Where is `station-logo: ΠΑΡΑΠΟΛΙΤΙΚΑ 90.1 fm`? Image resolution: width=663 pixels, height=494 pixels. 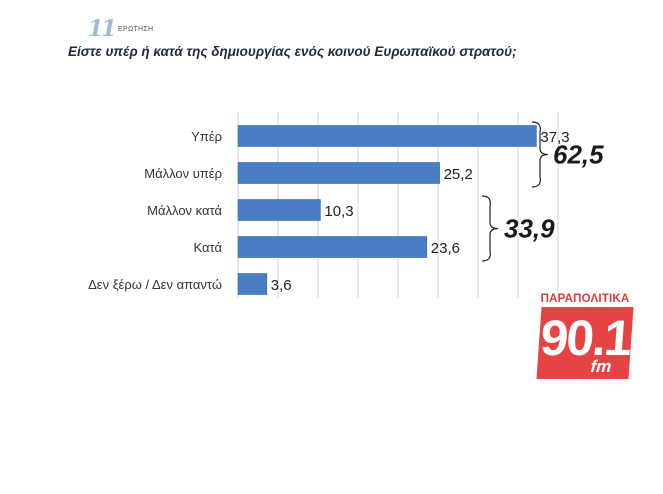
station-logo: ΠΑΡΑΠΟΛΙΤΙΚΑ 90.1 fm is located at coordinates (585, 336).